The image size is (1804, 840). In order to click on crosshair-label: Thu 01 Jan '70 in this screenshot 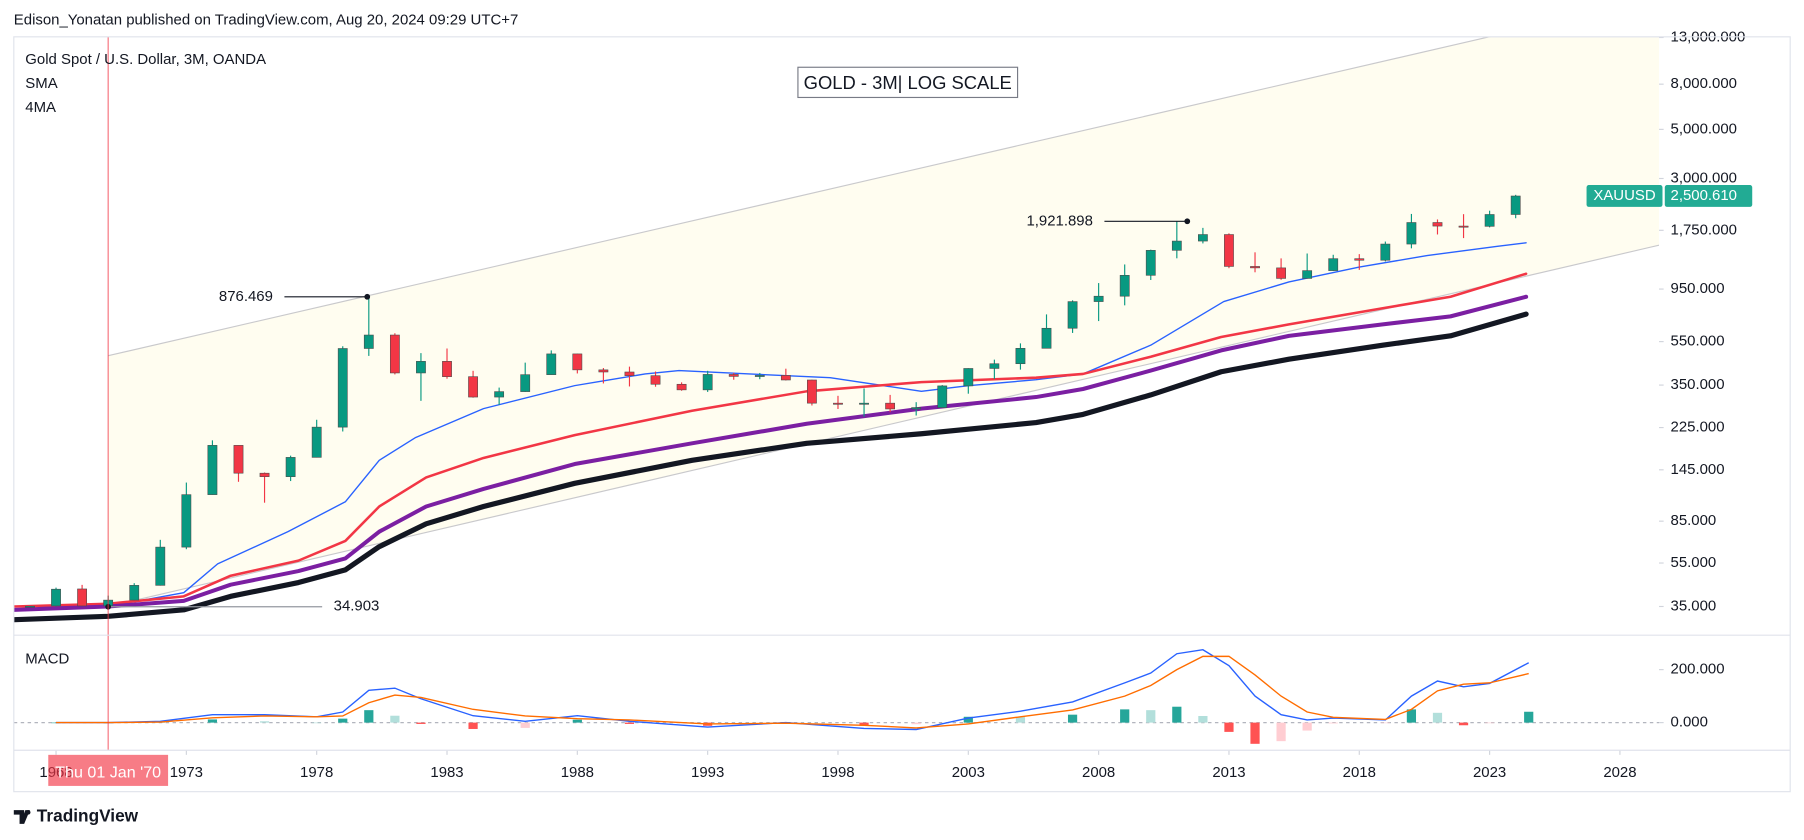, I will do `click(108, 773)`.